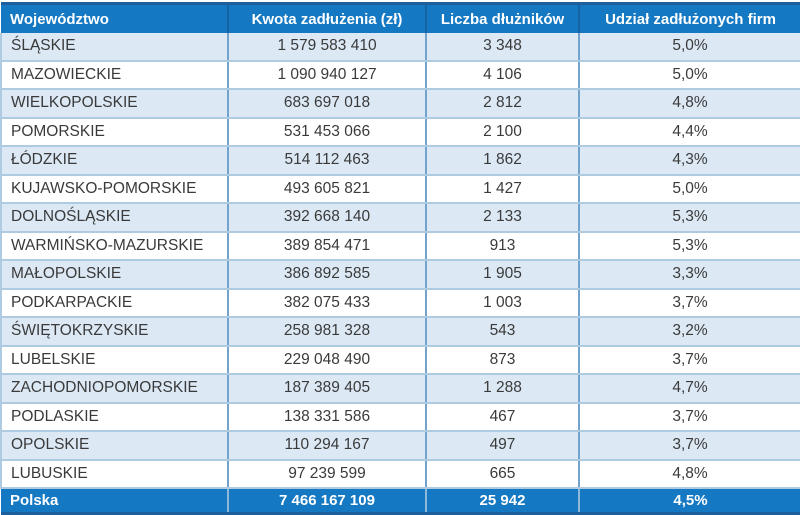 This screenshot has height=515, width=800. I want to click on table-row: ŚLĄSKIE 1 579 583 410 3 348 5,0%, so click(400, 47).